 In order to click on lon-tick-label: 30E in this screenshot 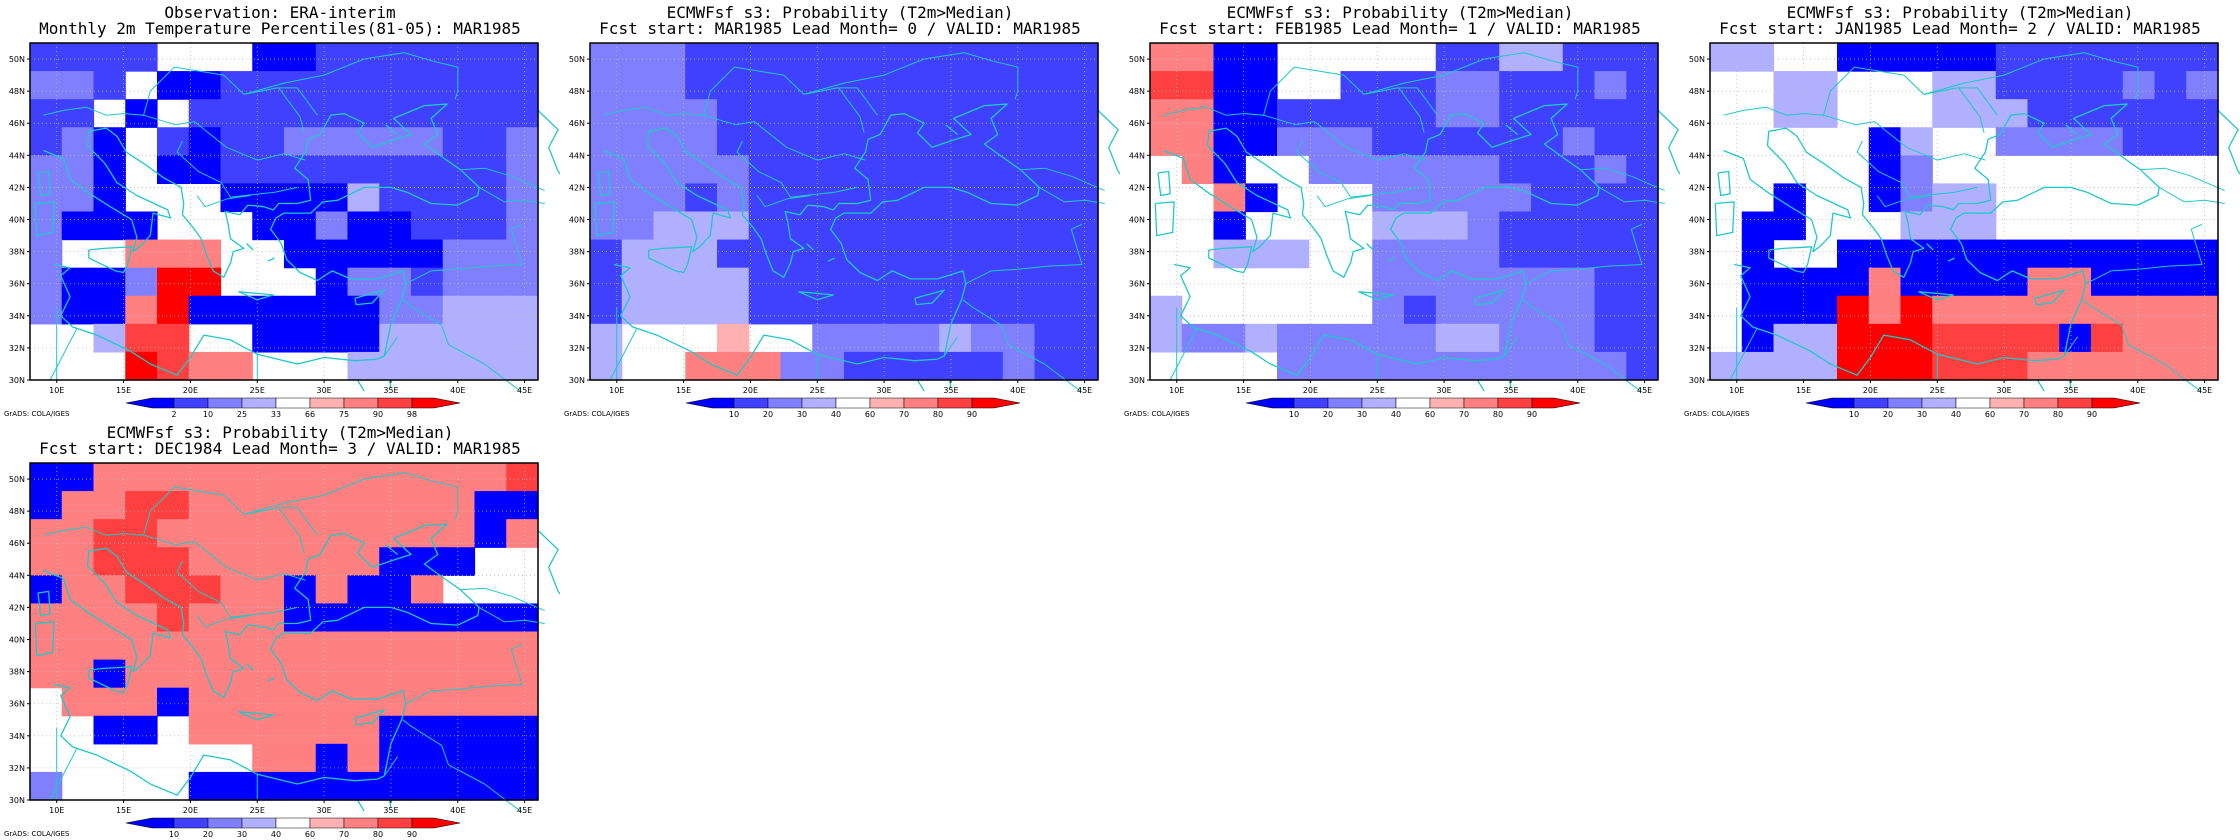, I will do `click(323, 390)`.